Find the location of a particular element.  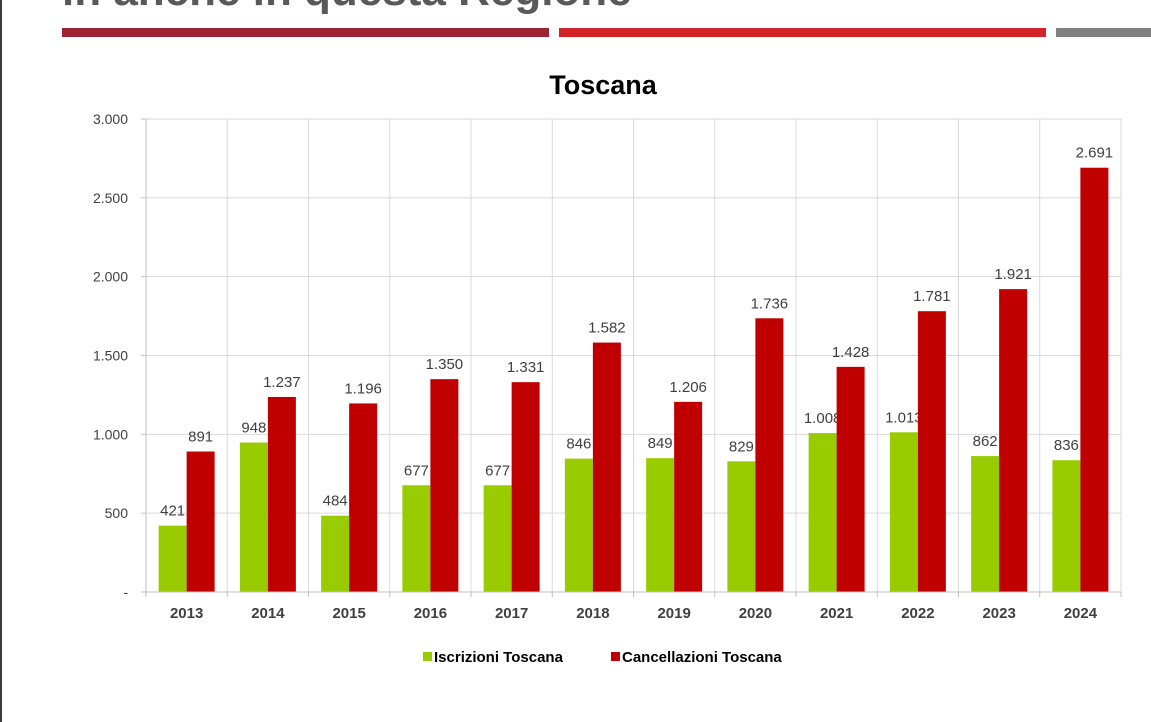

x-tick-label: 2018 is located at coordinates (592, 613).